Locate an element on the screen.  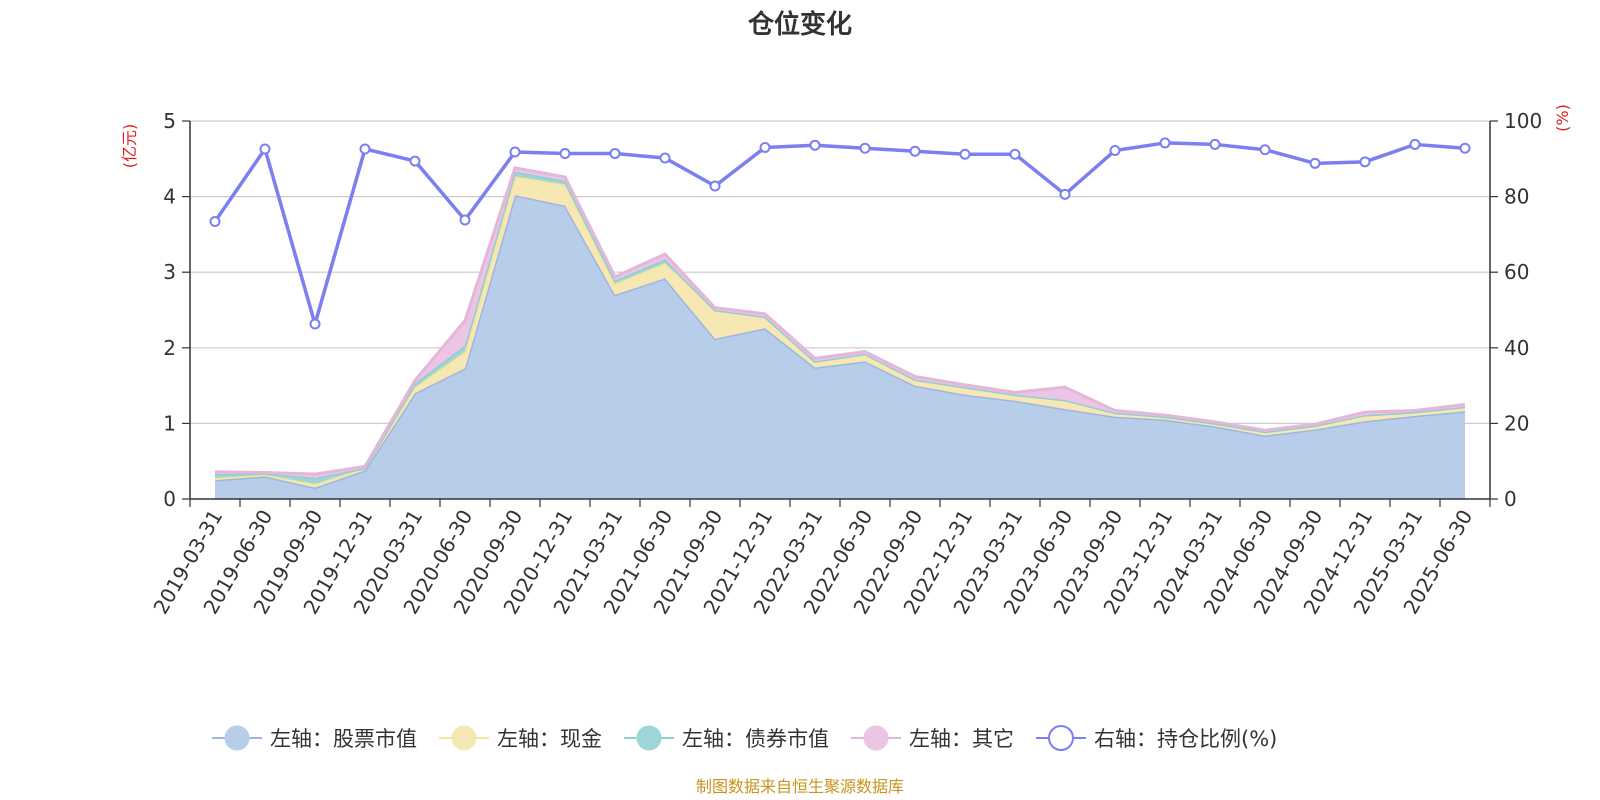
left-axis-tick-label: 0 is located at coordinates (169, 499).